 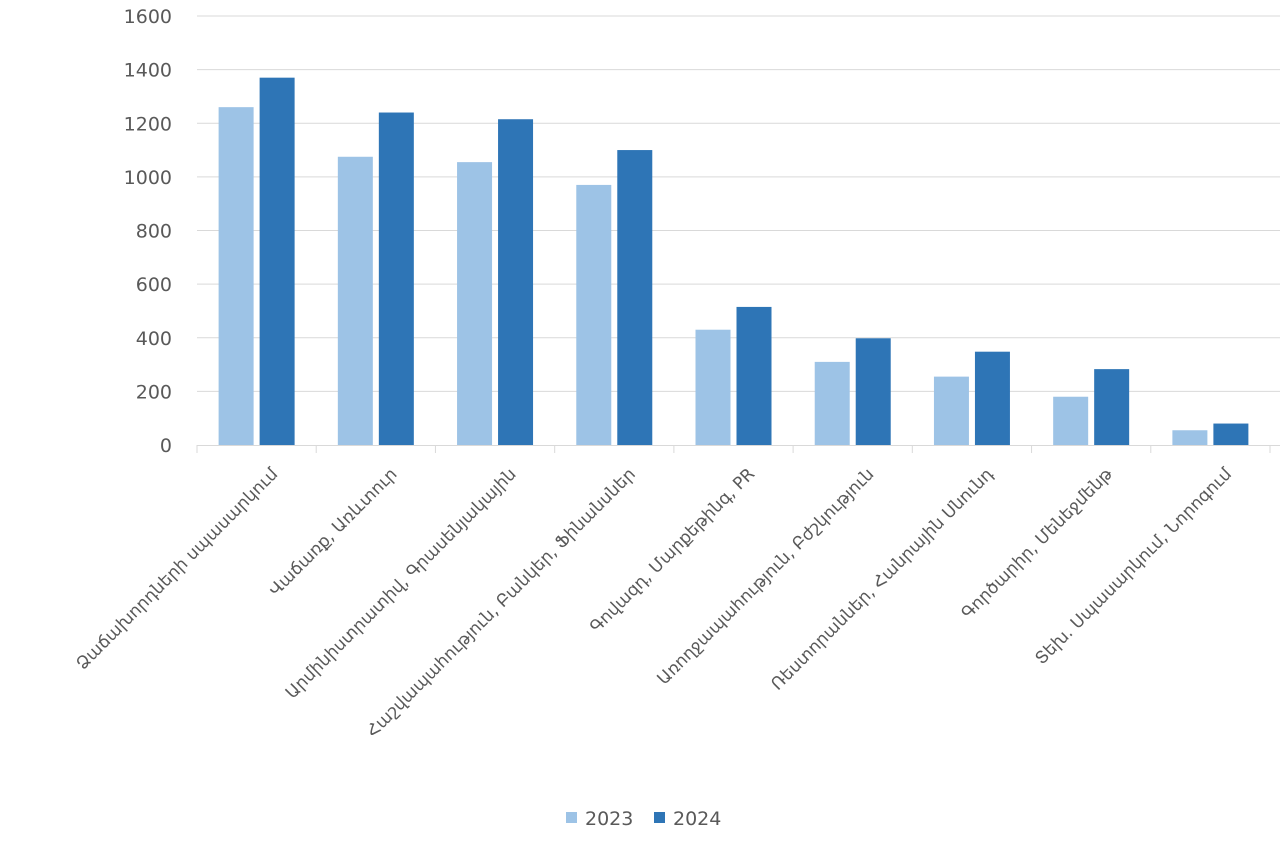 What do you see at coordinates (609, 819) in the screenshot?
I see `legend-label: 2023` at bounding box center [609, 819].